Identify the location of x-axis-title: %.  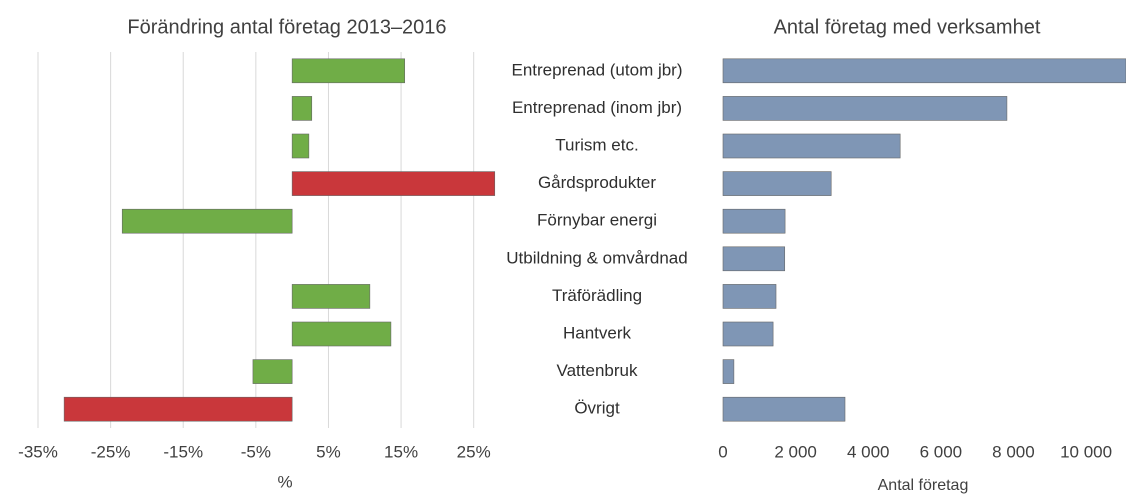
(284, 481).